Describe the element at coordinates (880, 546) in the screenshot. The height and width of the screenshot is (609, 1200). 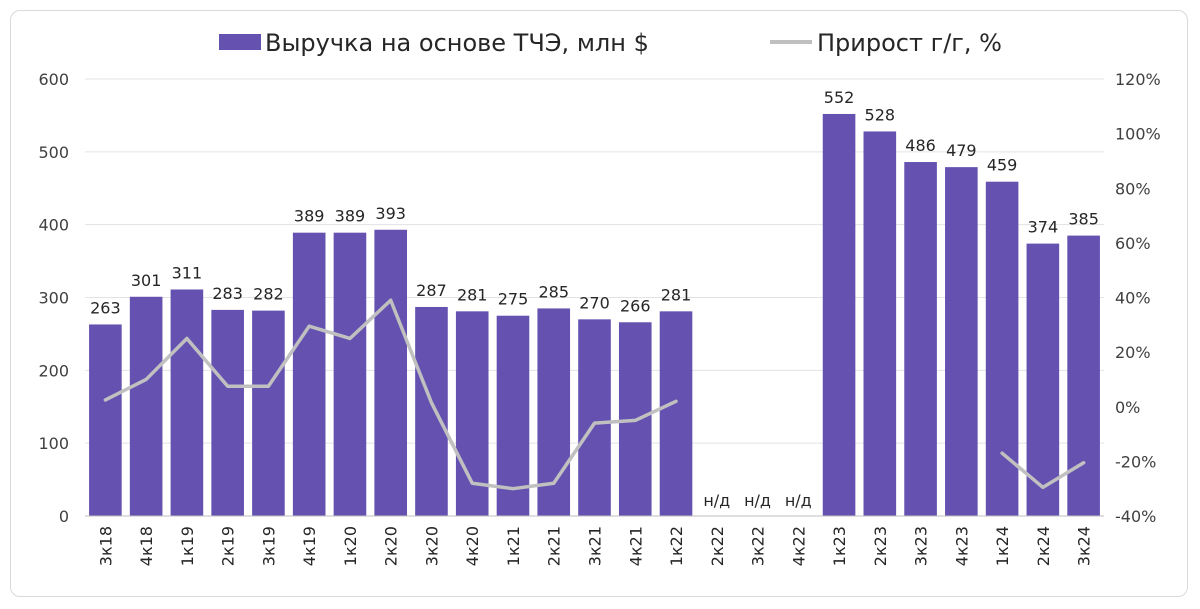
I see `x-tick-label: 2к23` at that location.